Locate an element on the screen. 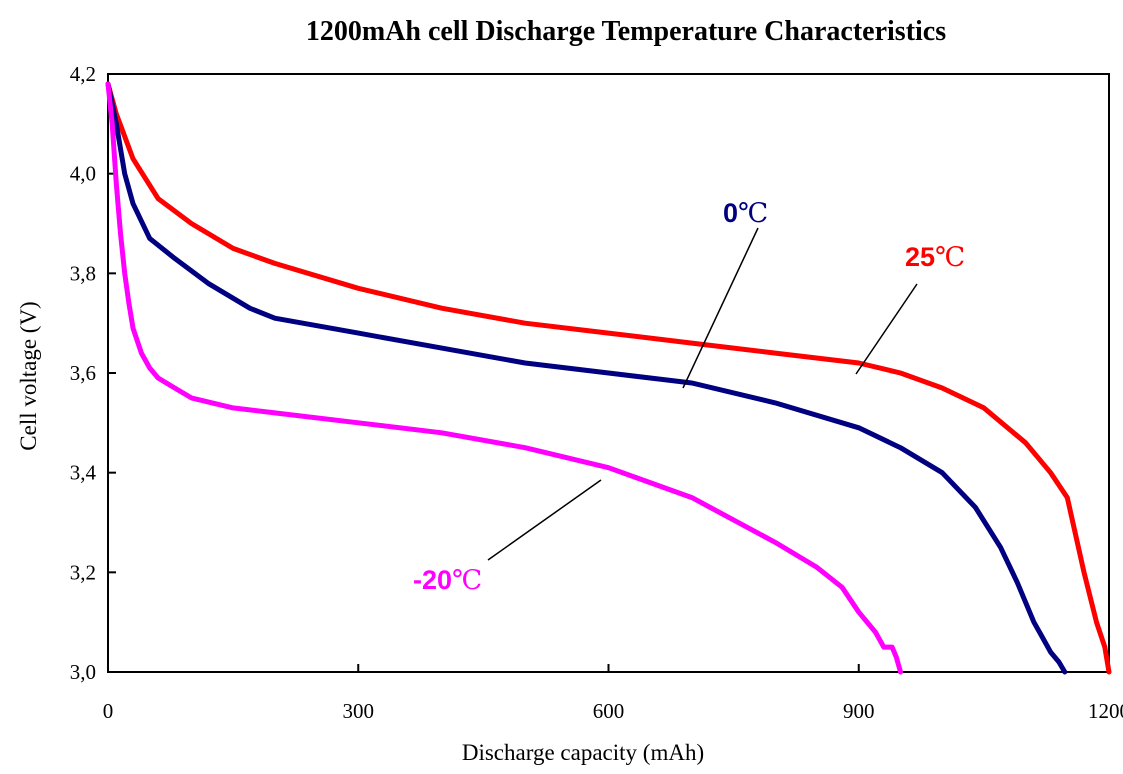 The height and width of the screenshot is (774, 1123). series-label-1: 25℃ is located at coordinates (935, 257).